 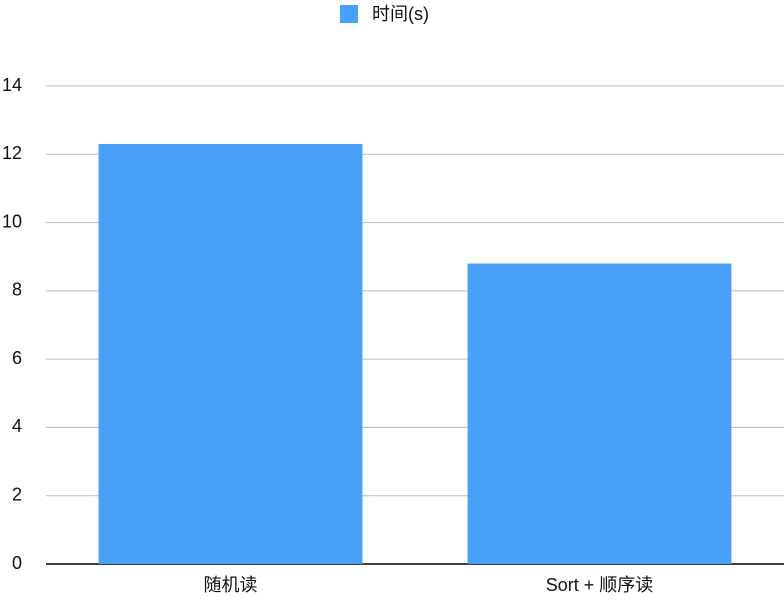 What do you see at coordinates (12, 221) in the screenshot?
I see `y-tick-label: 10` at bounding box center [12, 221].